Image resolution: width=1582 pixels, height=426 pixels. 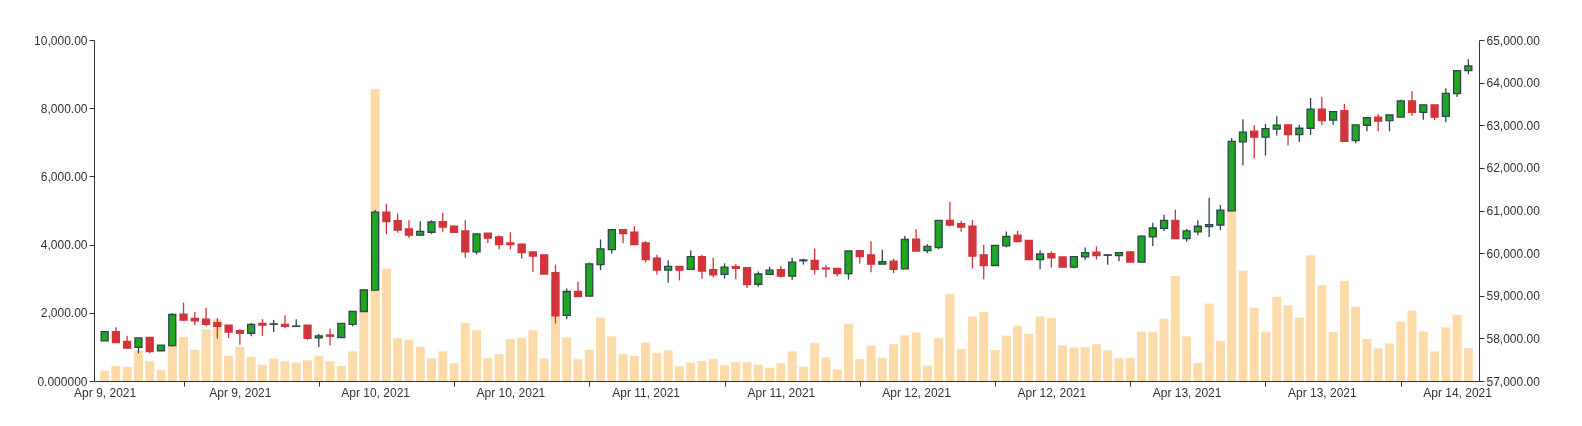 What do you see at coordinates (64, 245) in the screenshot?
I see `y-tick-label: 4,000.00` at bounding box center [64, 245].